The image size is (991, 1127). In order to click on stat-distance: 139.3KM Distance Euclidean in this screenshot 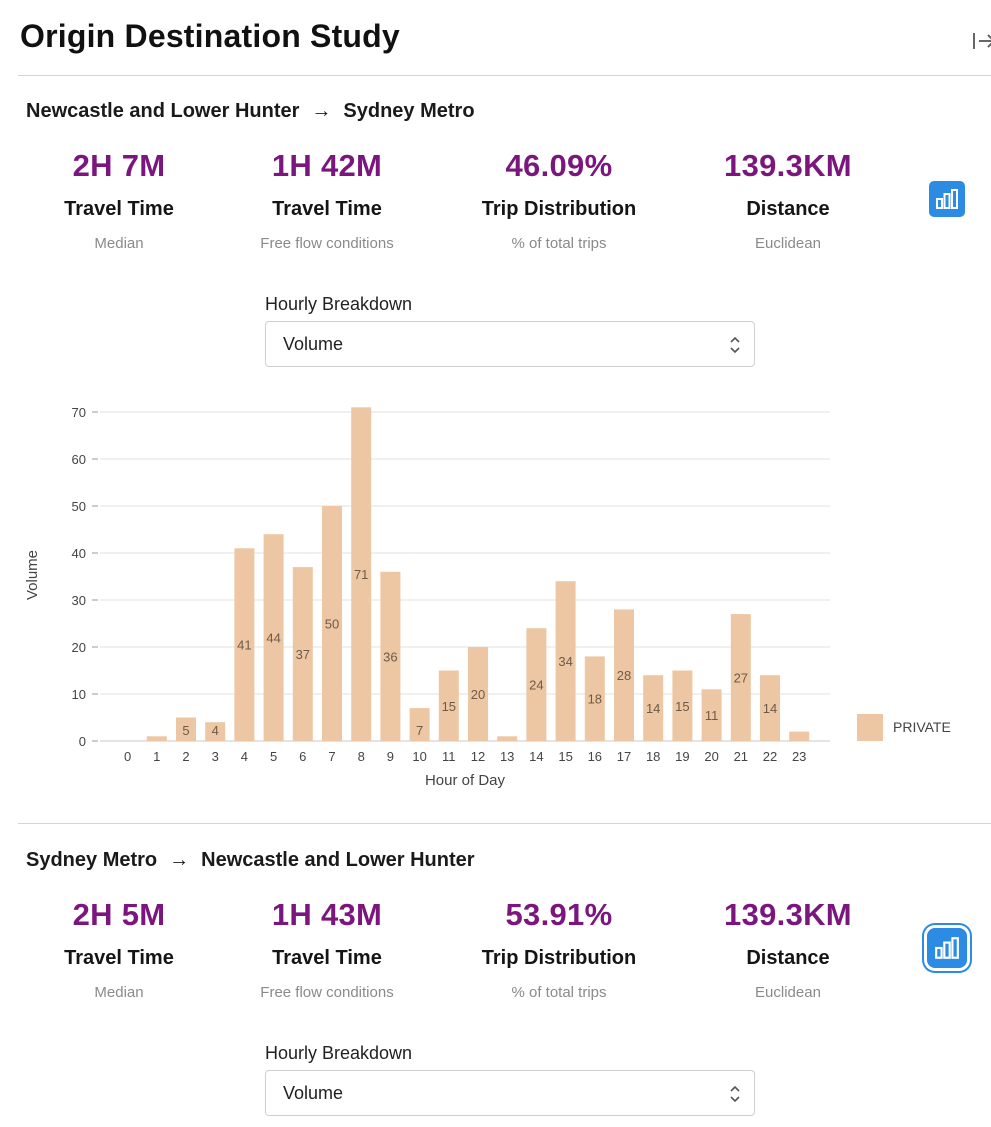, I will do `click(788, 200)`.